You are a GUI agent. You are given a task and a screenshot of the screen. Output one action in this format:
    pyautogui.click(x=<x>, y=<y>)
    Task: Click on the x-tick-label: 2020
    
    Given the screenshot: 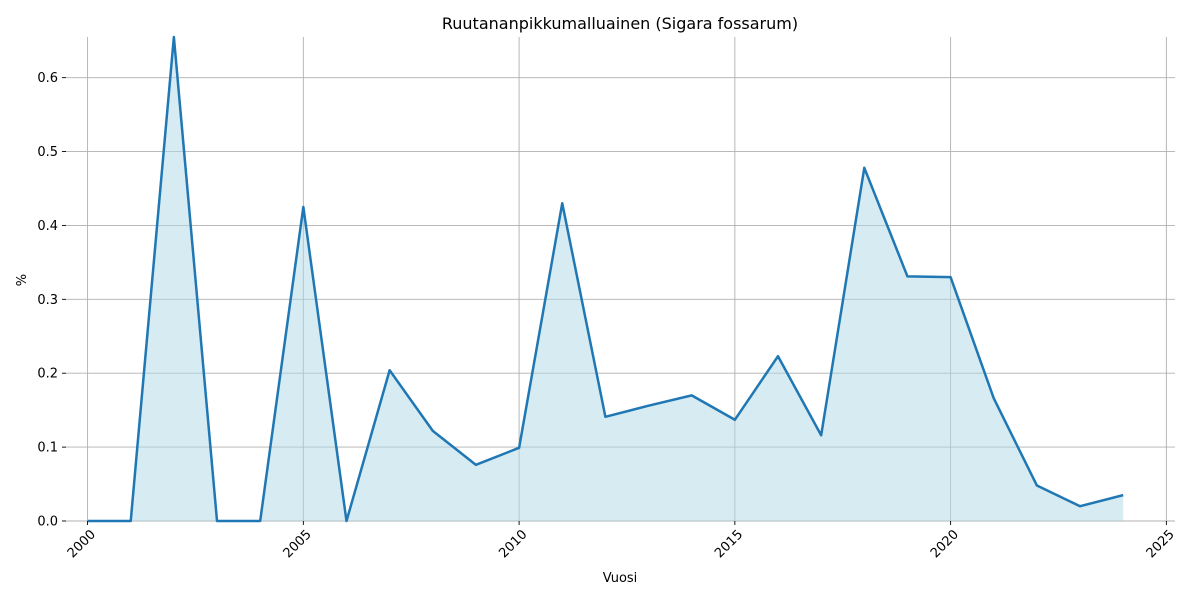 What is the action you would take?
    pyautogui.click(x=945, y=544)
    